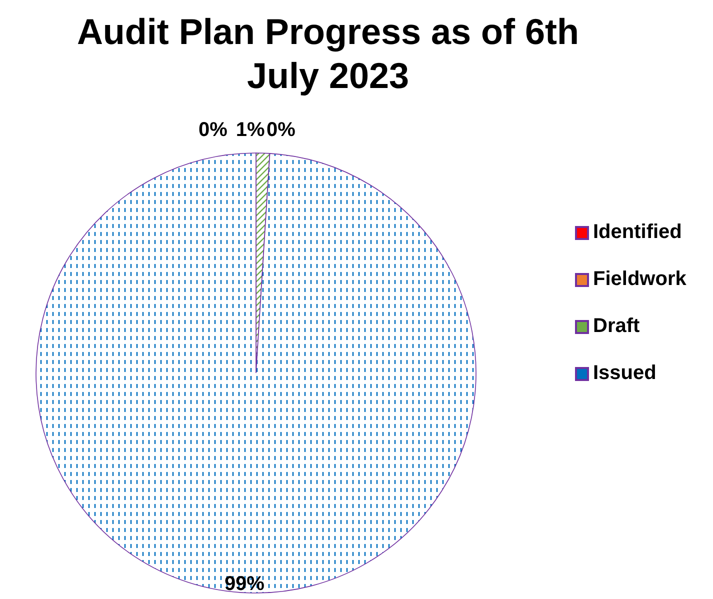  Describe the element at coordinates (639, 279) in the screenshot. I see `legend-label: Fieldwork` at that location.